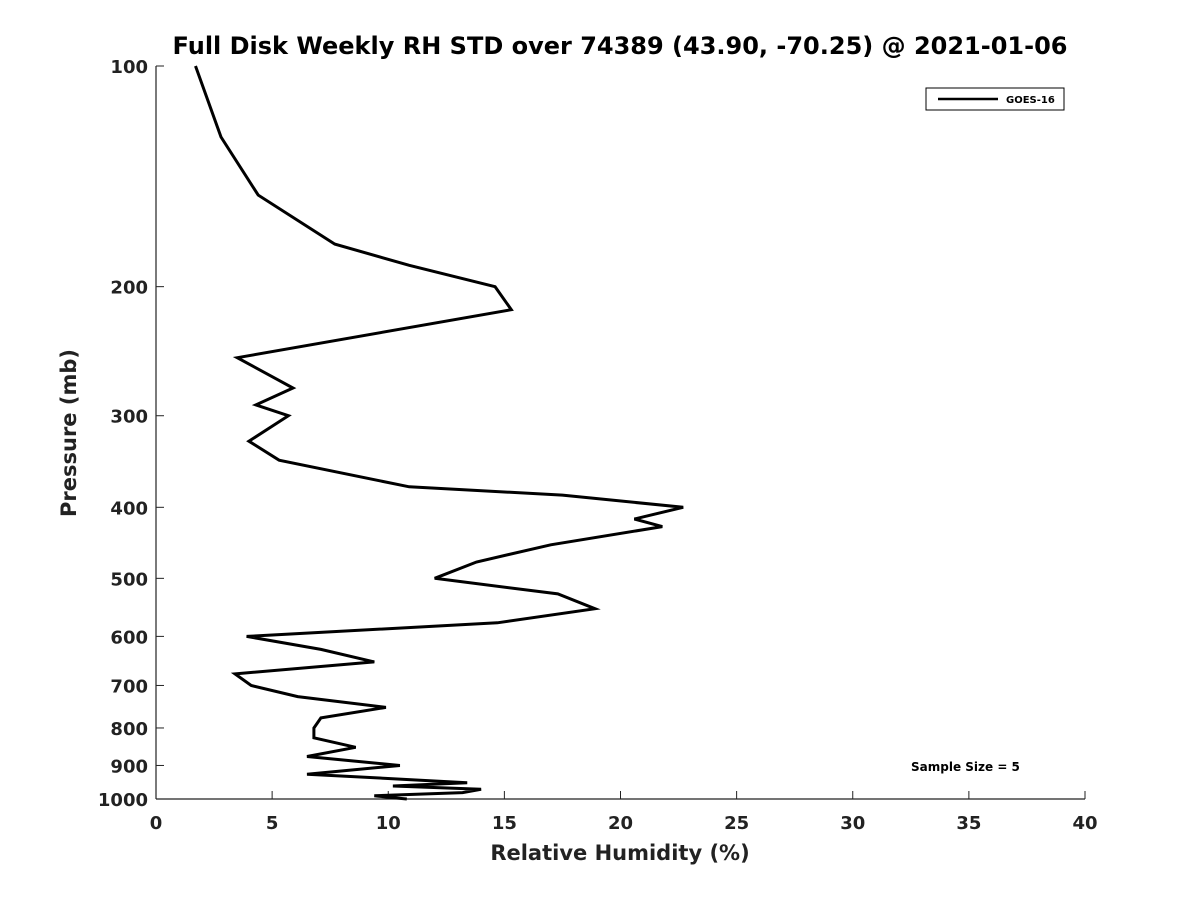 This screenshot has width=1200, height=900. Describe the element at coordinates (1084, 823) in the screenshot. I see `x-tick-label: 40` at that location.